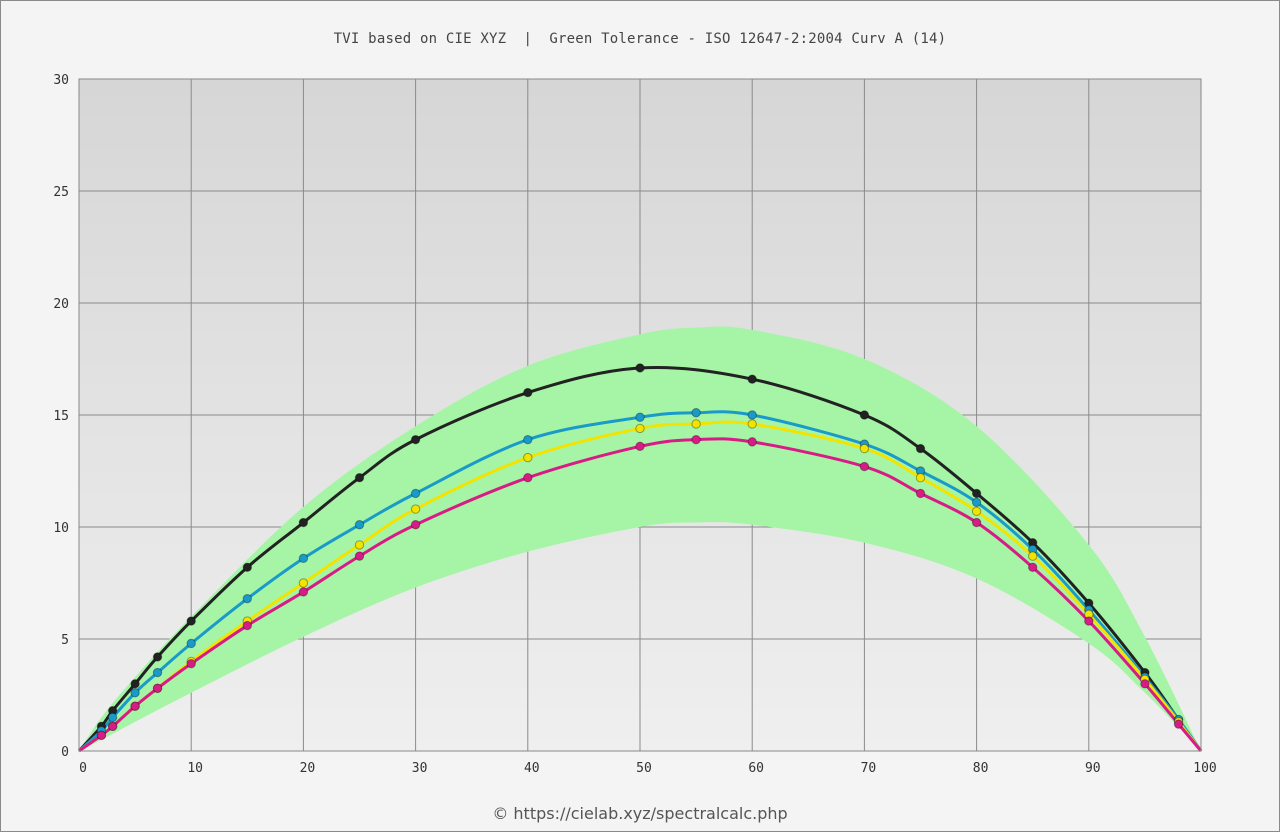 The height and width of the screenshot is (832, 1280). I want to click on x-tick-label: 0, so click(83, 768).